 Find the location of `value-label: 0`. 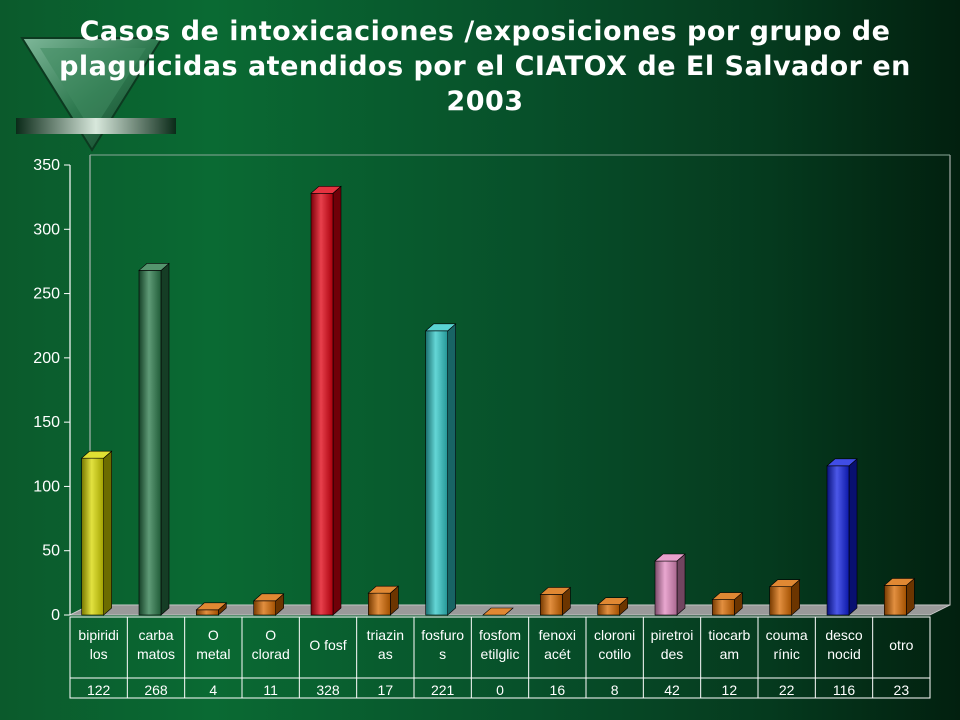

value-label: 0 is located at coordinates (500, 690).